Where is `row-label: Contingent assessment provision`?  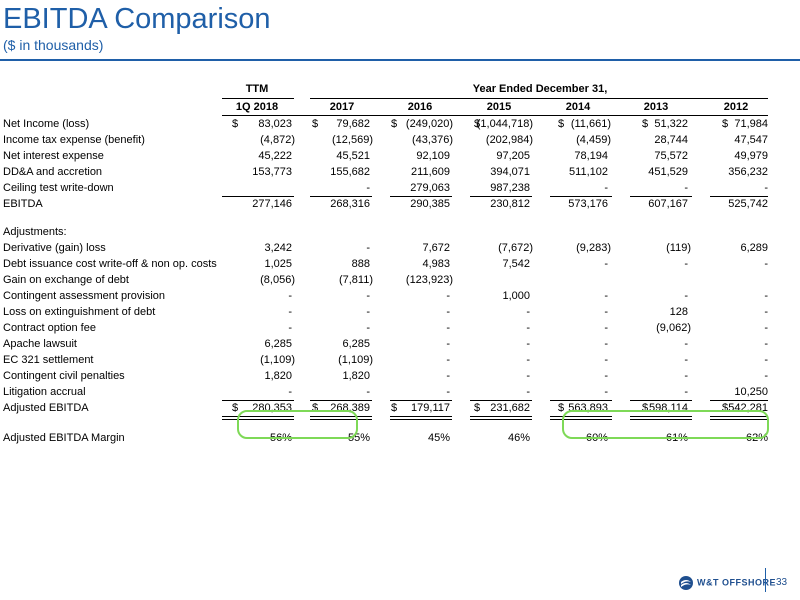
row-label: Contingent assessment provision is located at coordinates (84, 296).